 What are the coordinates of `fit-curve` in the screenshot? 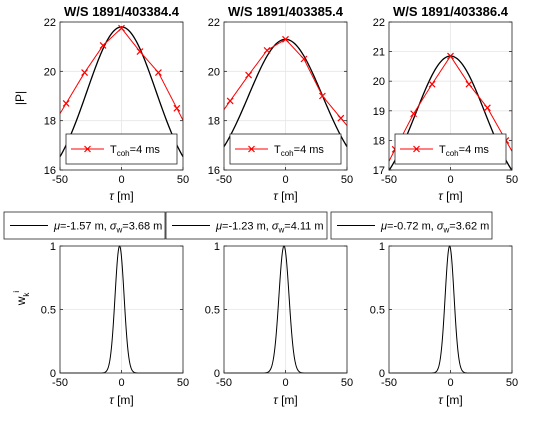 It's located at (121, 92).